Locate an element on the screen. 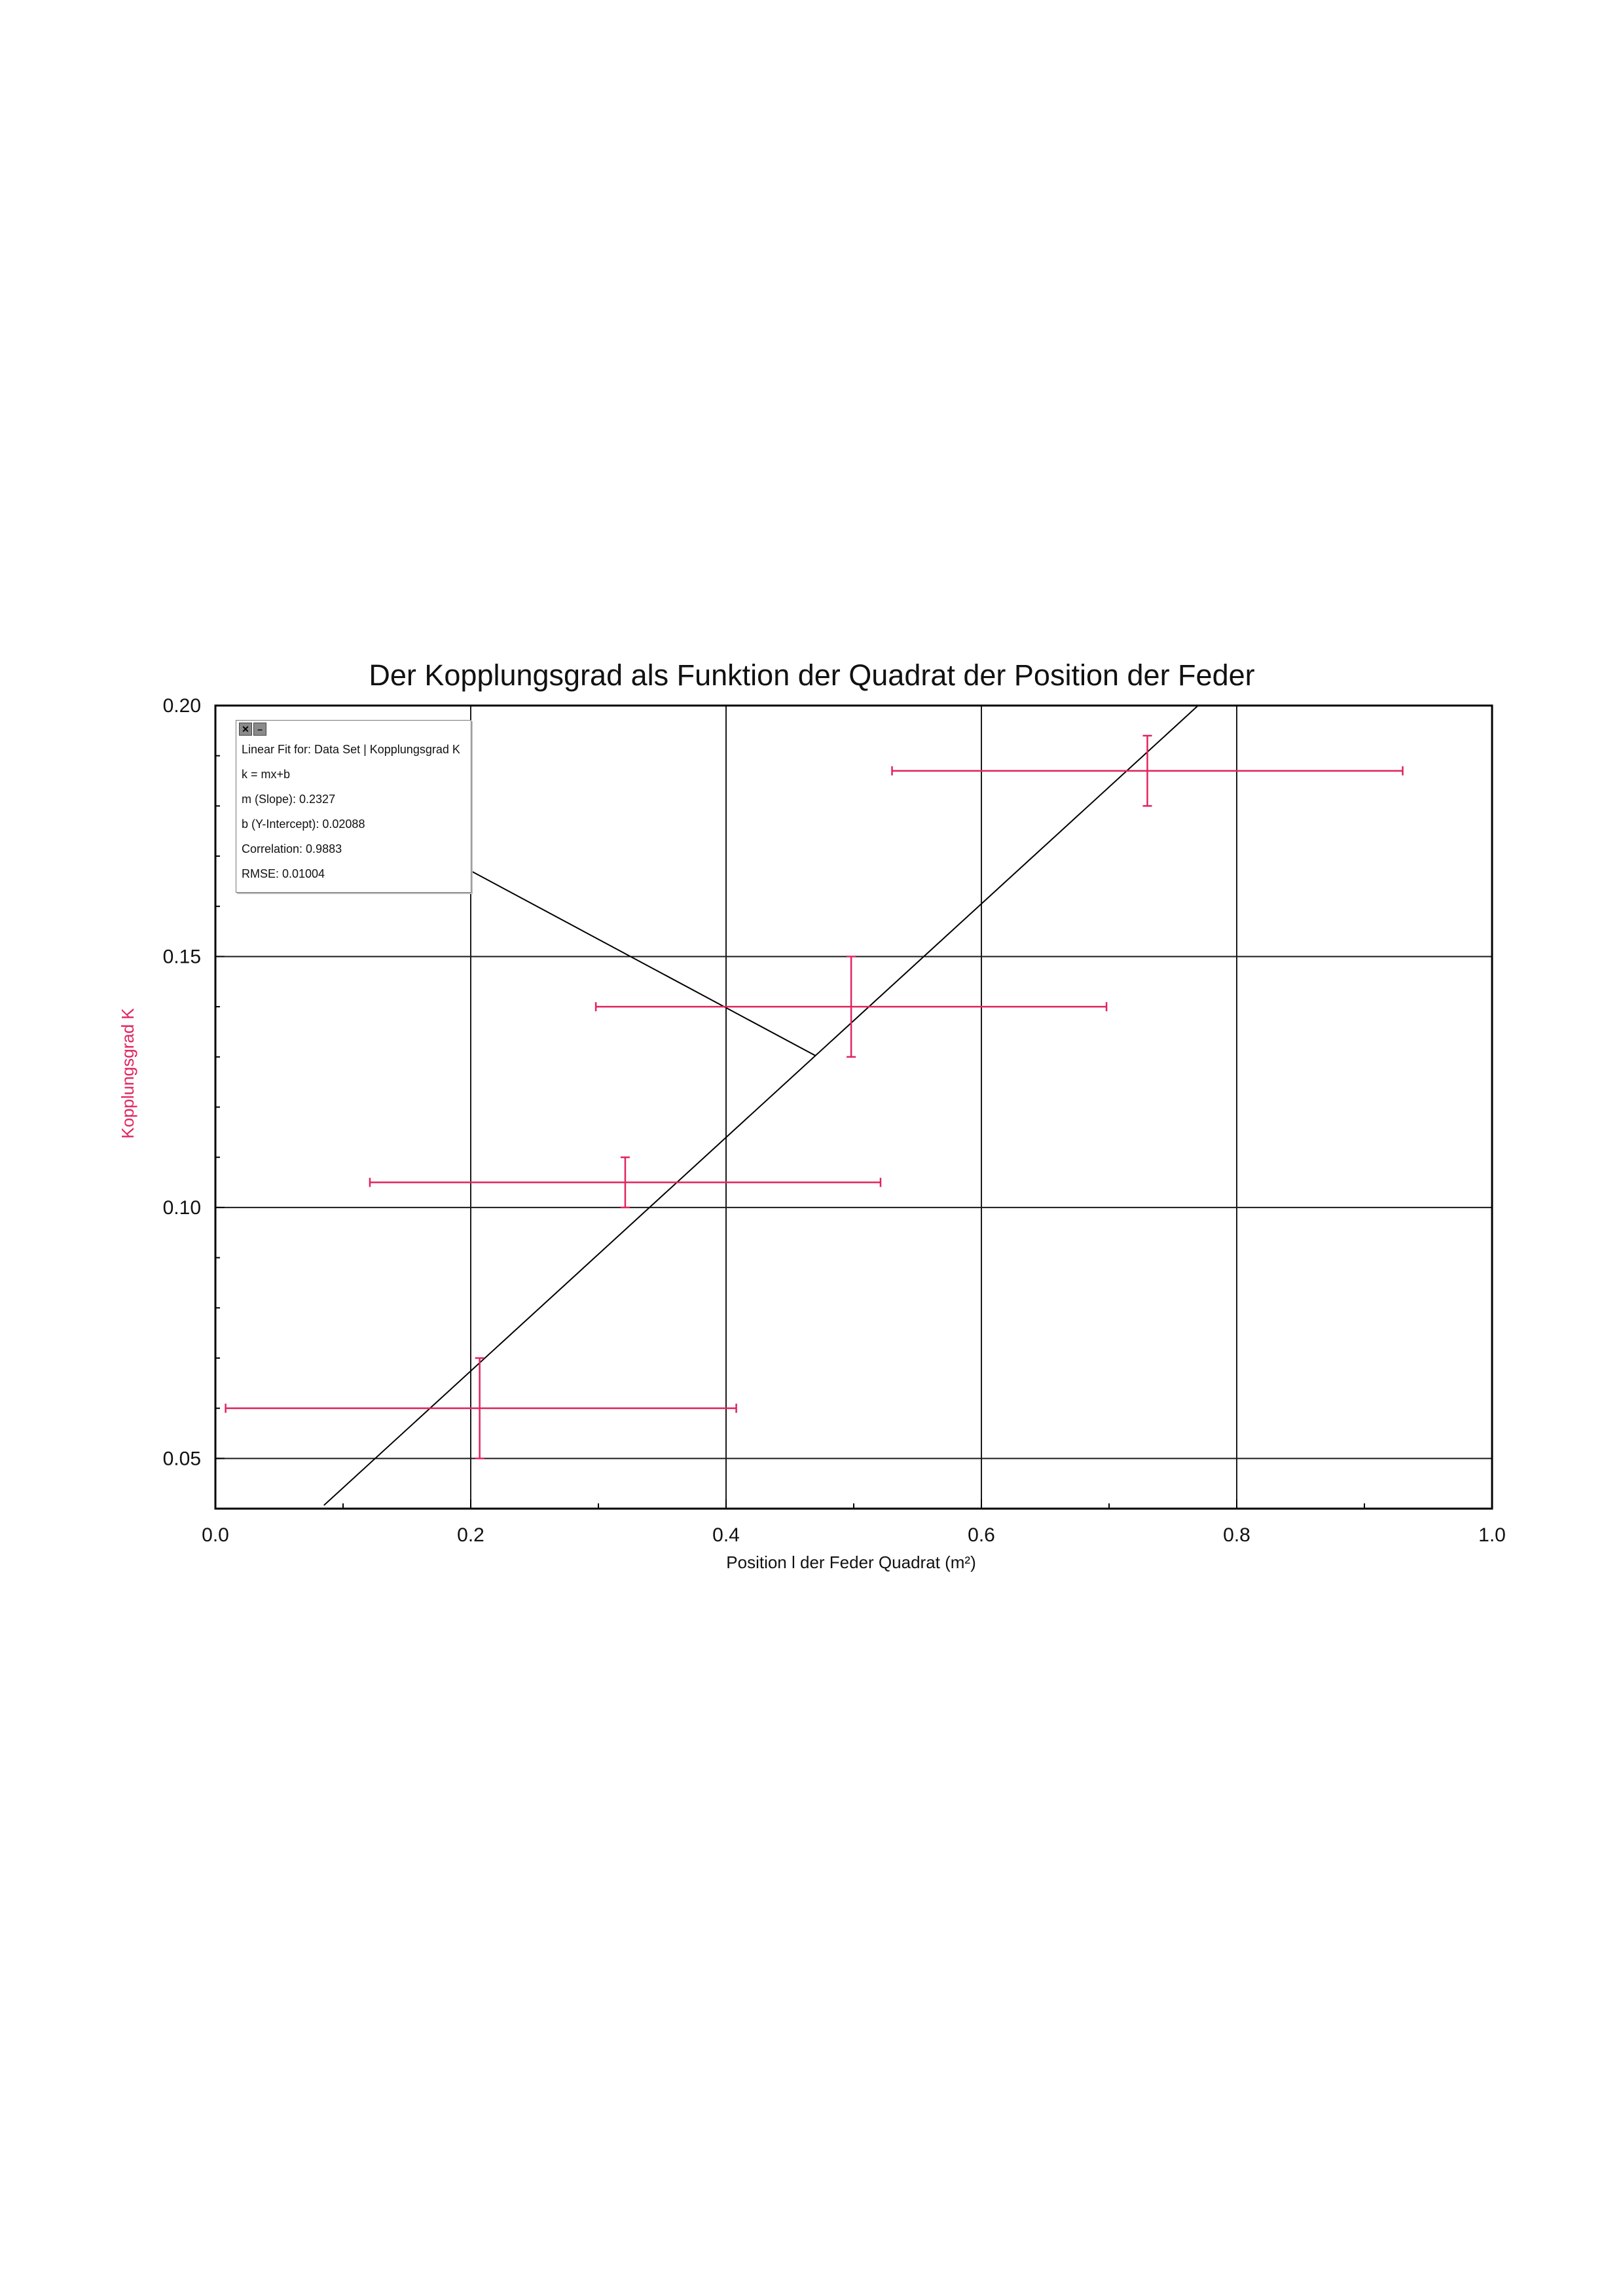 The image size is (1623, 2296). fit-box-pointer is located at coordinates (642, 963).